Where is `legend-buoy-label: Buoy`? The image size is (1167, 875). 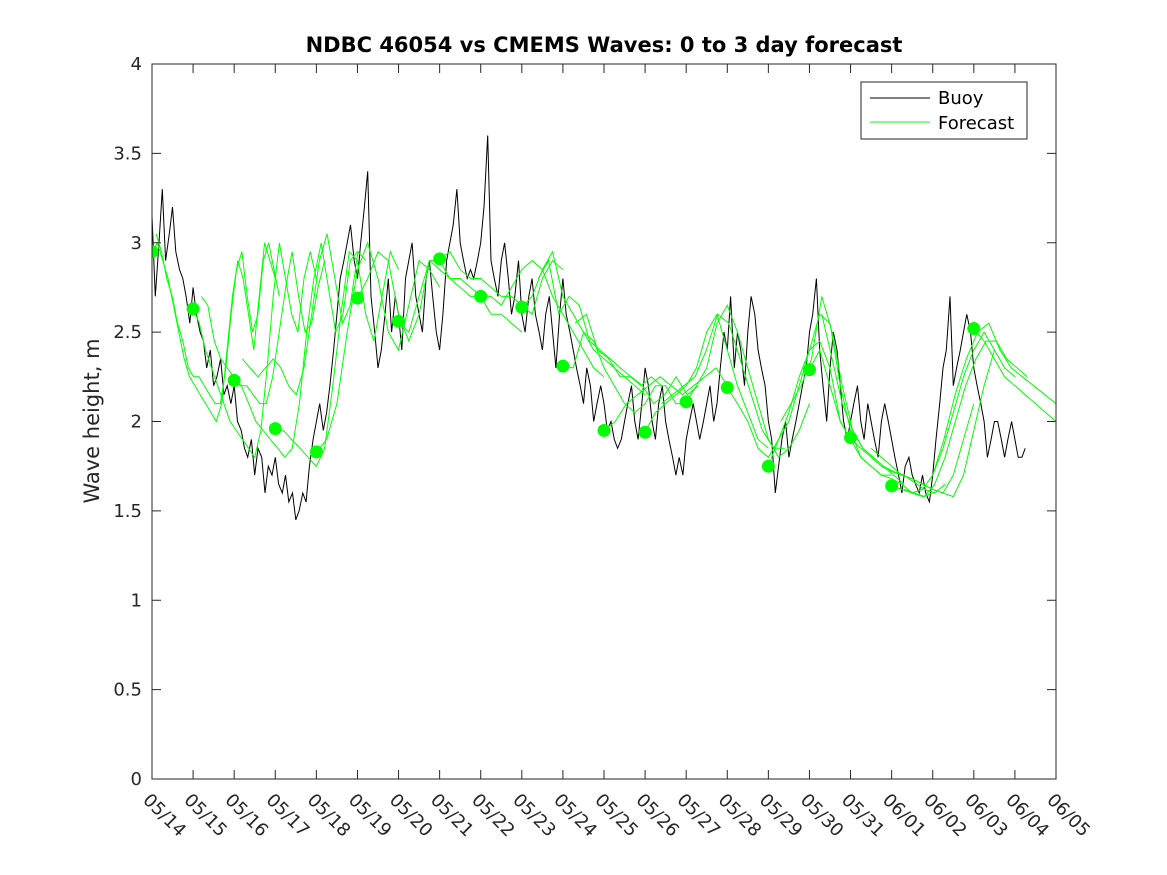 legend-buoy-label: Buoy is located at coordinates (961, 98).